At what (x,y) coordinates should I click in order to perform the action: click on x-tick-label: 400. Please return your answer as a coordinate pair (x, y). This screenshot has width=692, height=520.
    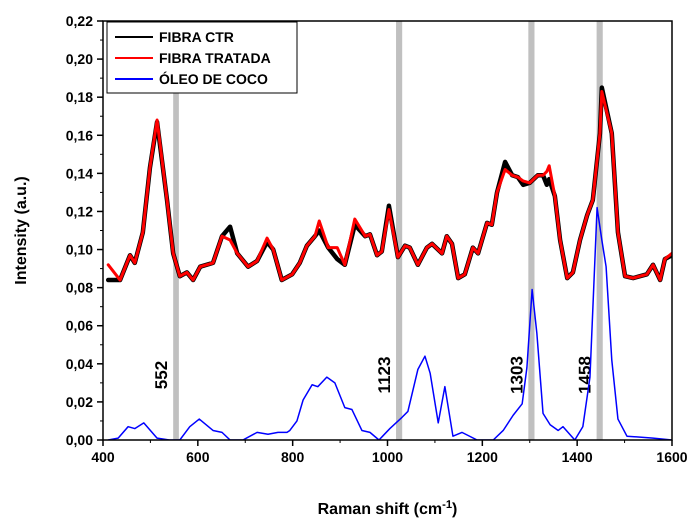
    Looking at the image, I should click on (103, 457).